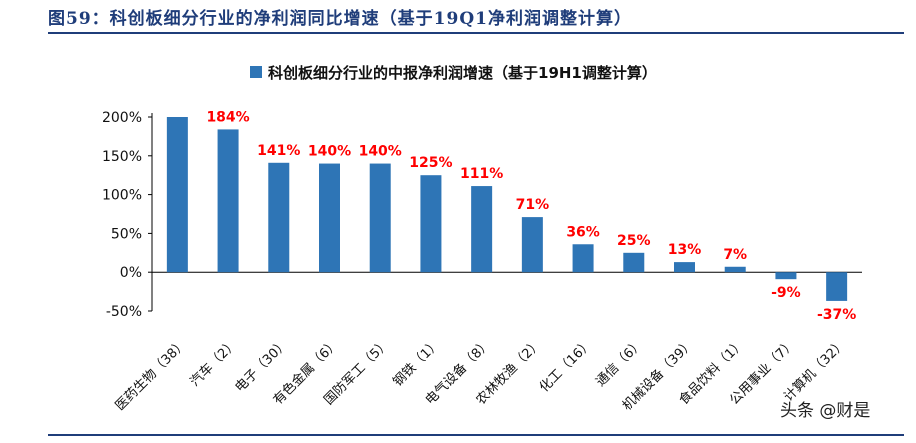  I want to click on data-label: 25%, so click(634, 241).